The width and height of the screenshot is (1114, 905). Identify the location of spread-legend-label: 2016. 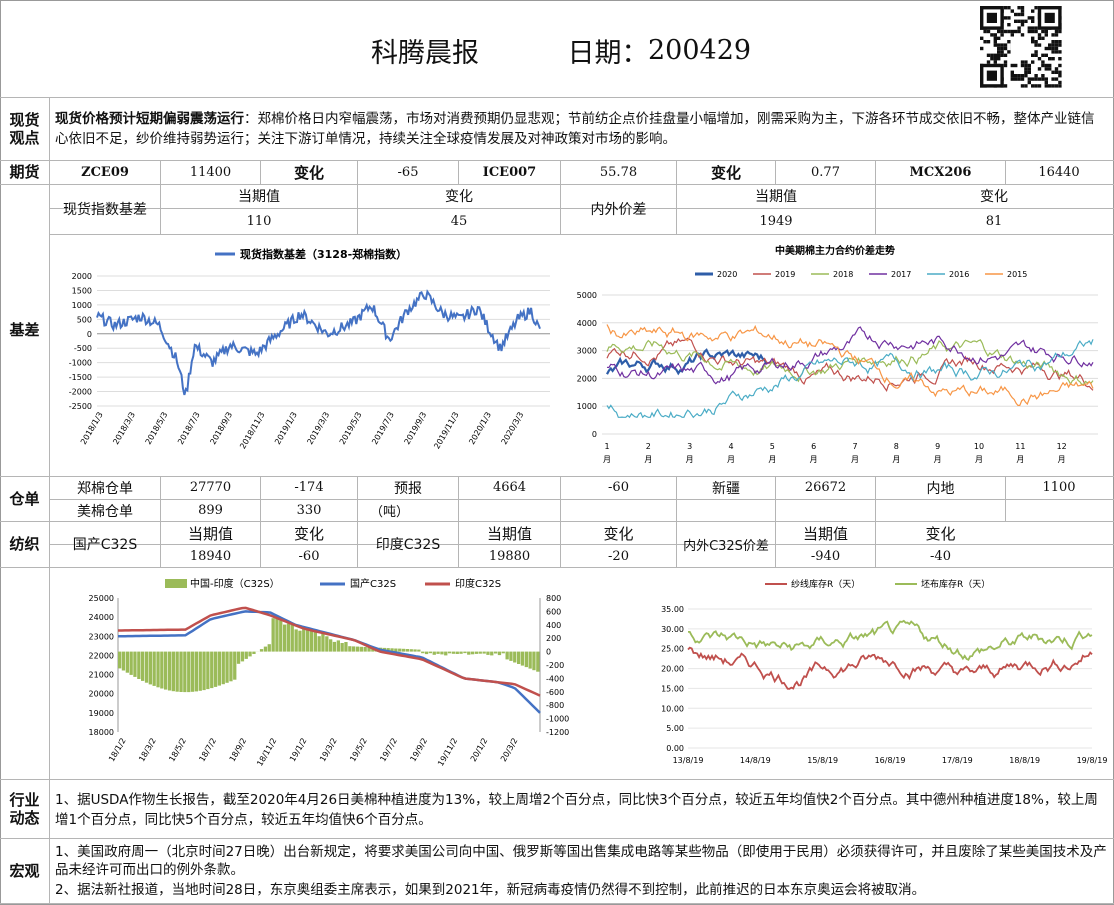
(959, 274).